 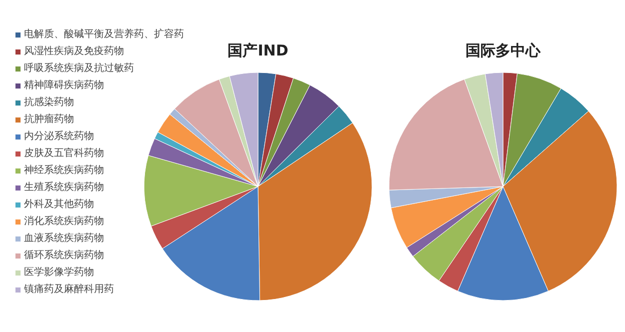 I want to click on legend-label: 皮肤及五官科药物, so click(x=64, y=153).